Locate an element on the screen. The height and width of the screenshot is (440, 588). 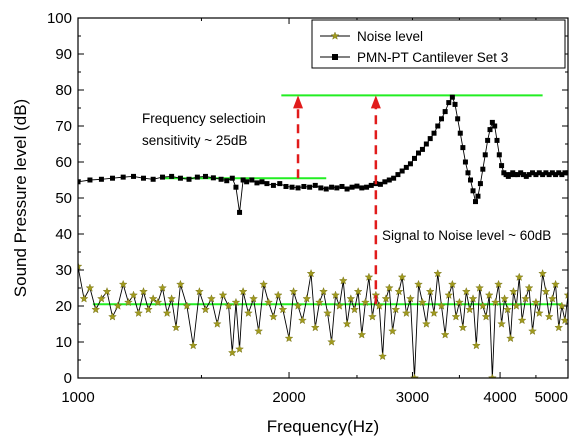
annotation-selectivity-line1: Frequency selectioin is located at coordinates (204, 118).